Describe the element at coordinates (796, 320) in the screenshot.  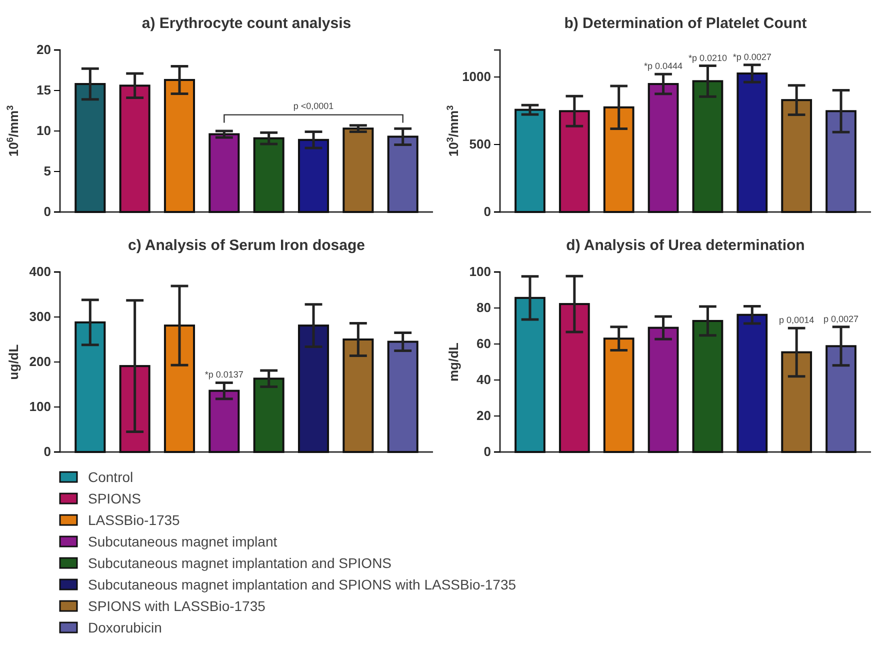
I see `data-label: p 0,0014` at that location.